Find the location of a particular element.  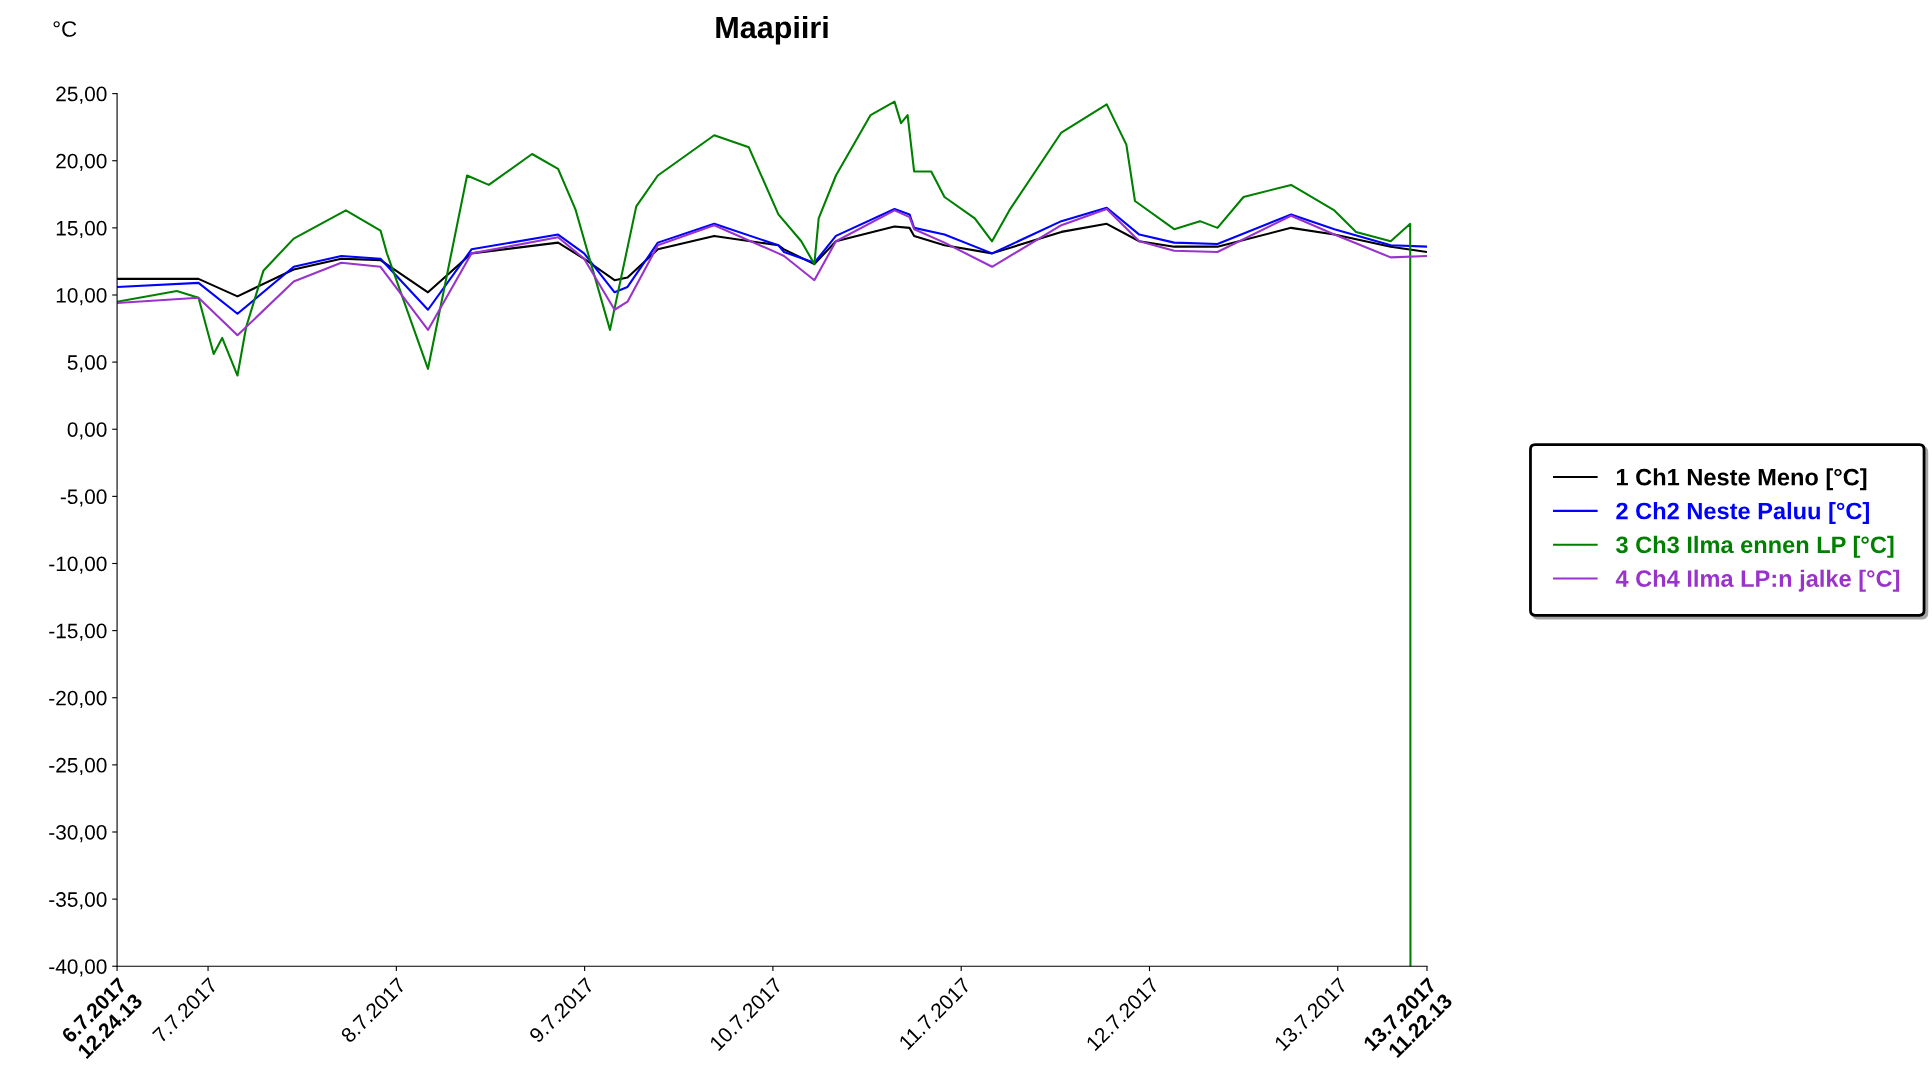

y-tick-label: 25,00 is located at coordinates (81, 95).